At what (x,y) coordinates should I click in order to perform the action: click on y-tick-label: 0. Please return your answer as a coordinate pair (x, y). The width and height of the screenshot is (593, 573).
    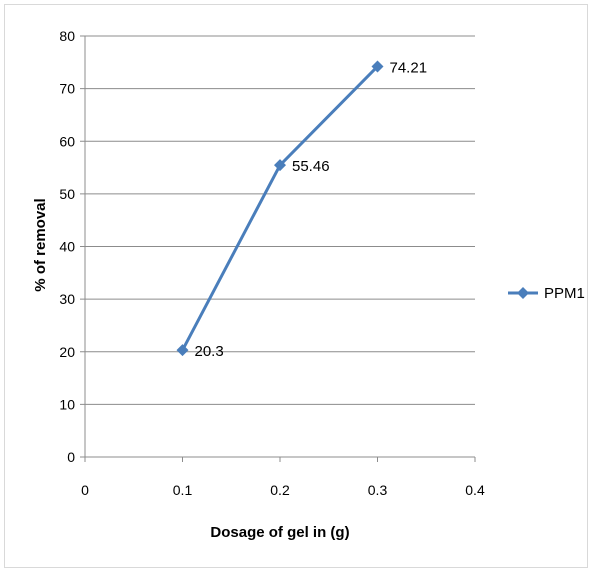
    Looking at the image, I should click on (71, 457).